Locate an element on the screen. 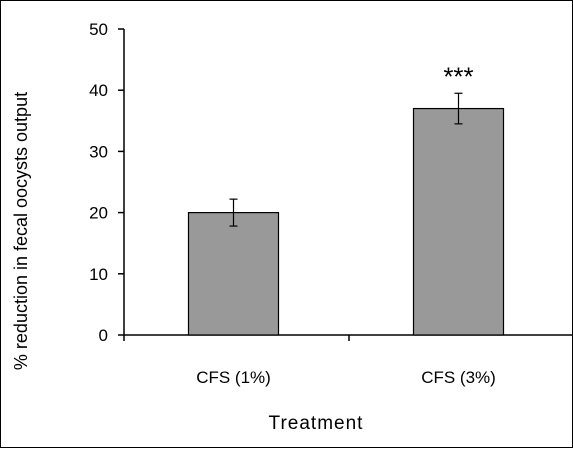 The image size is (573, 449). y-tick-label: 10 is located at coordinates (98, 274).